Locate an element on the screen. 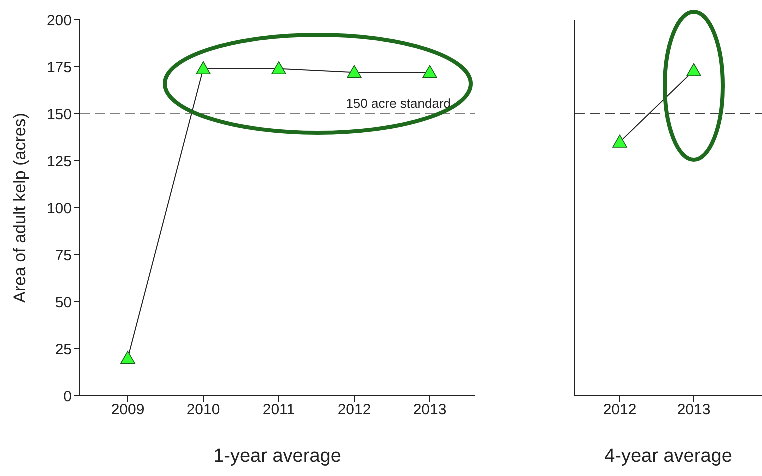 Image resolution: width=762 pixels, height=476 pixels. ref-line-label: 150 acre standard is located at coordinates (398, 103).